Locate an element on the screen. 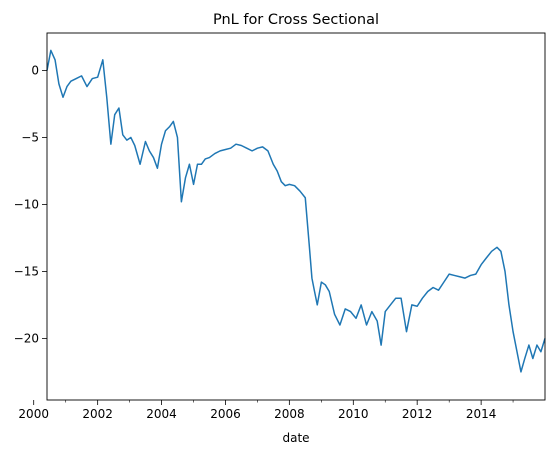 The width and height of the screenshot is (554, 455). x-tick-label: 2014 is located at coordinates (481, 414).